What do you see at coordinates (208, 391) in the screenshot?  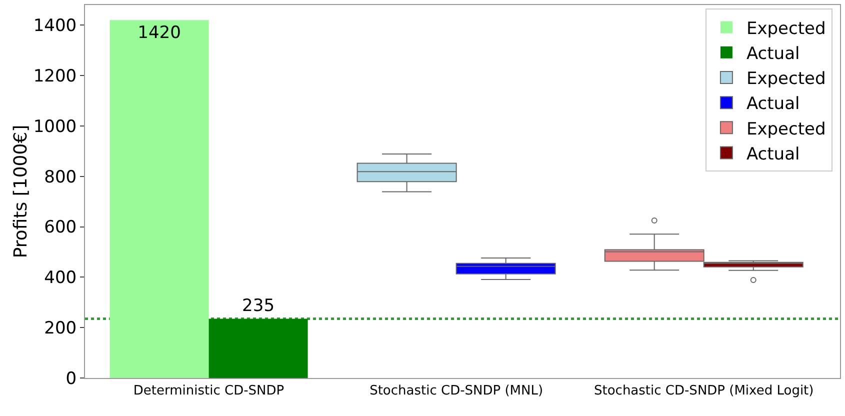 I see `x-tick-label: Deterministic CD-SNDP` at bounding box center [208, 391].